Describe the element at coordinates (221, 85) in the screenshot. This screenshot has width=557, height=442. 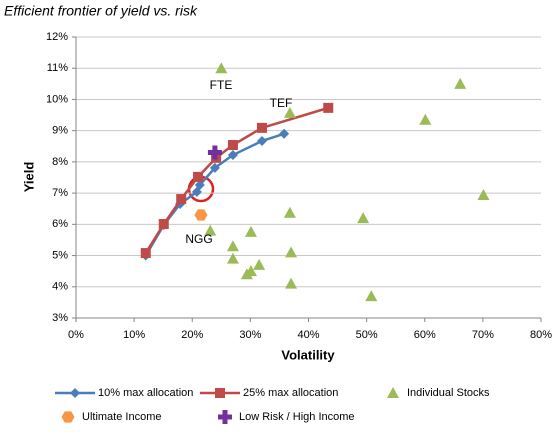
I see `annotation: FTE` at that location.